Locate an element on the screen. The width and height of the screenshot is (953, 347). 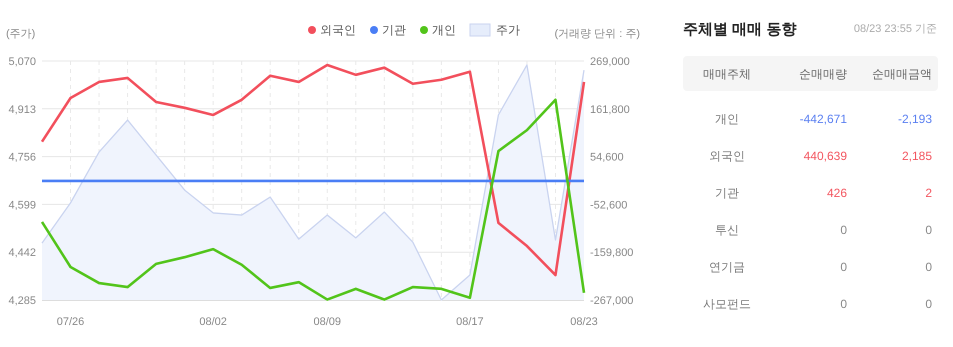
y-axis-title: (주가) is located at coordinates (21, 34).